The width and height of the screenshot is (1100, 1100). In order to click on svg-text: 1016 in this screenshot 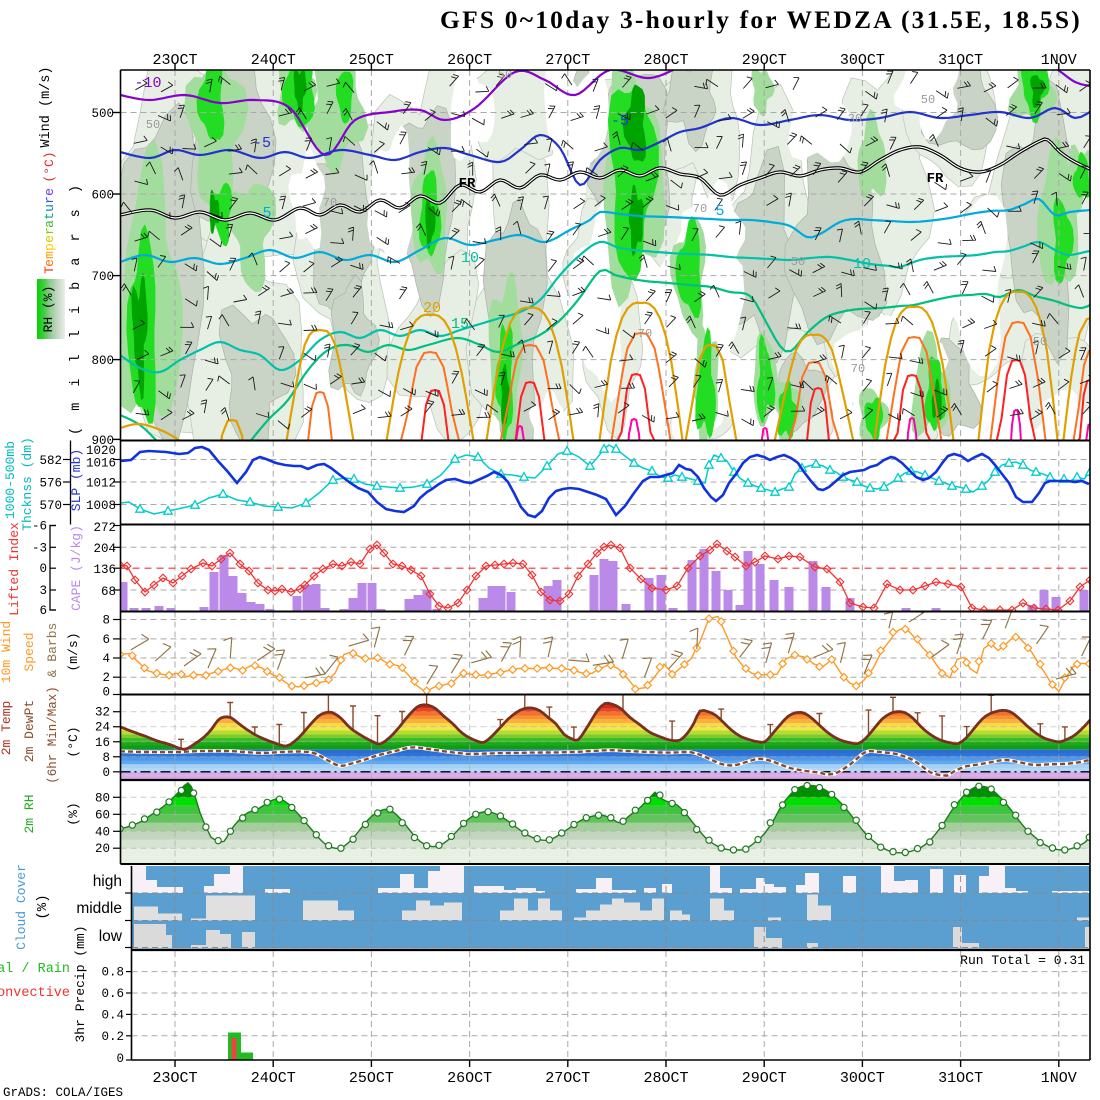, I will do `click(101, 464)`.